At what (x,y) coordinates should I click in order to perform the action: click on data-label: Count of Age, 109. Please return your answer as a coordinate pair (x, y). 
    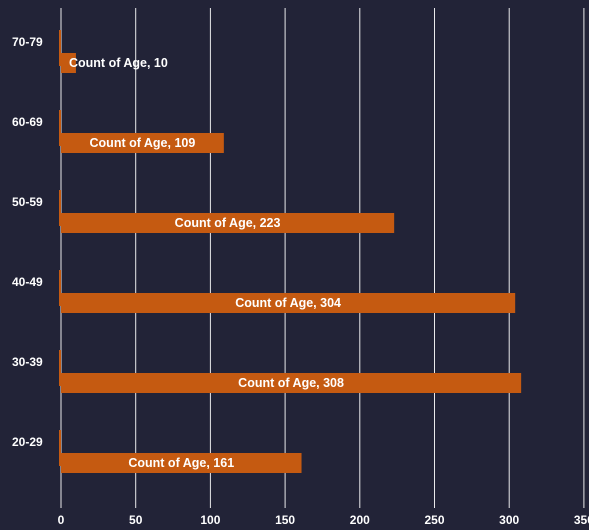
    Looking at the image, I should click on (143, 143).